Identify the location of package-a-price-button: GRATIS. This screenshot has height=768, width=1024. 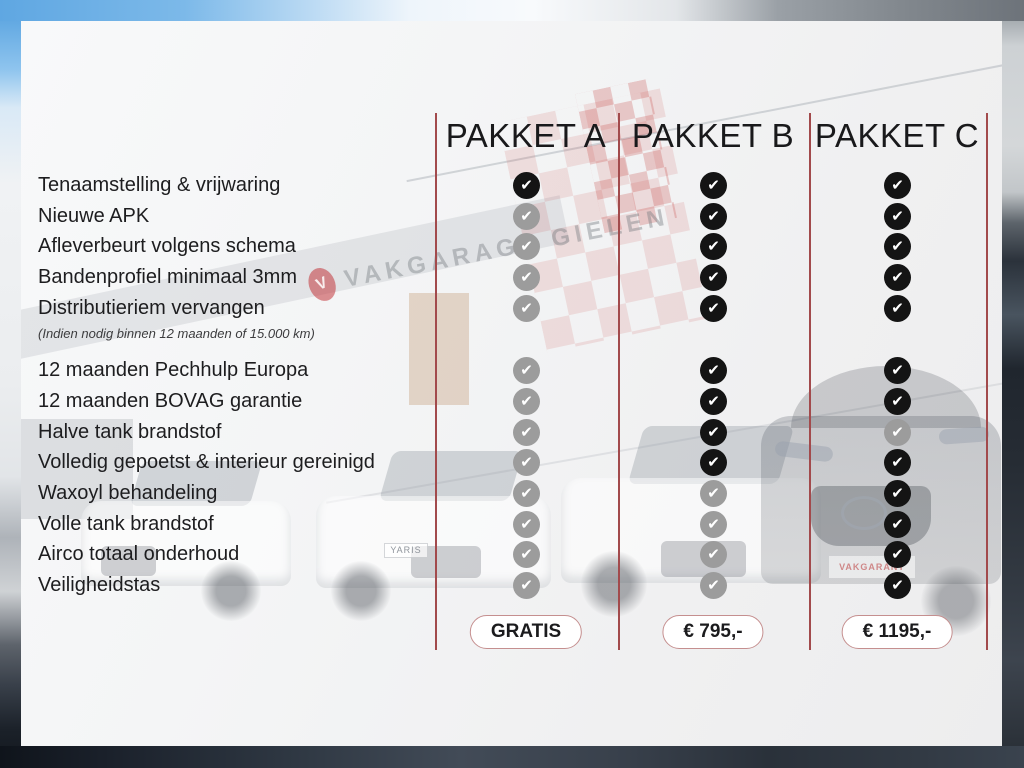
(526, 632).